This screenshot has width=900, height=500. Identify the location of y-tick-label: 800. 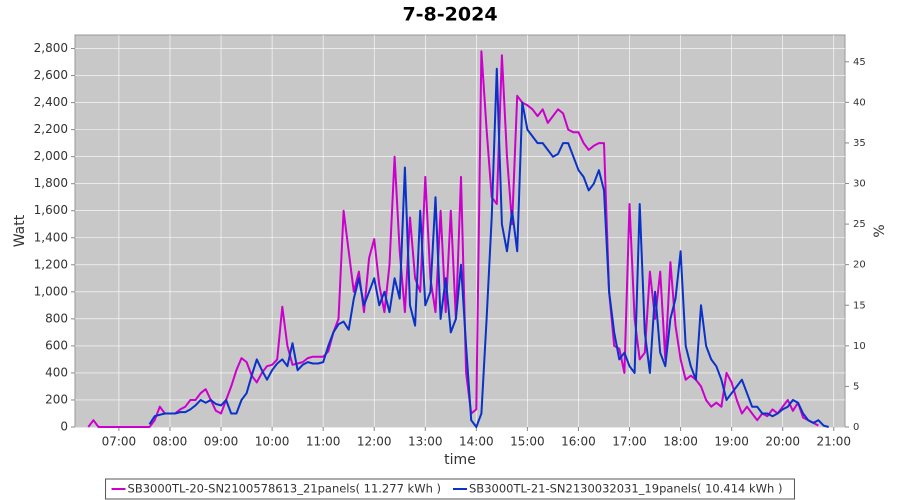
(56, 318).